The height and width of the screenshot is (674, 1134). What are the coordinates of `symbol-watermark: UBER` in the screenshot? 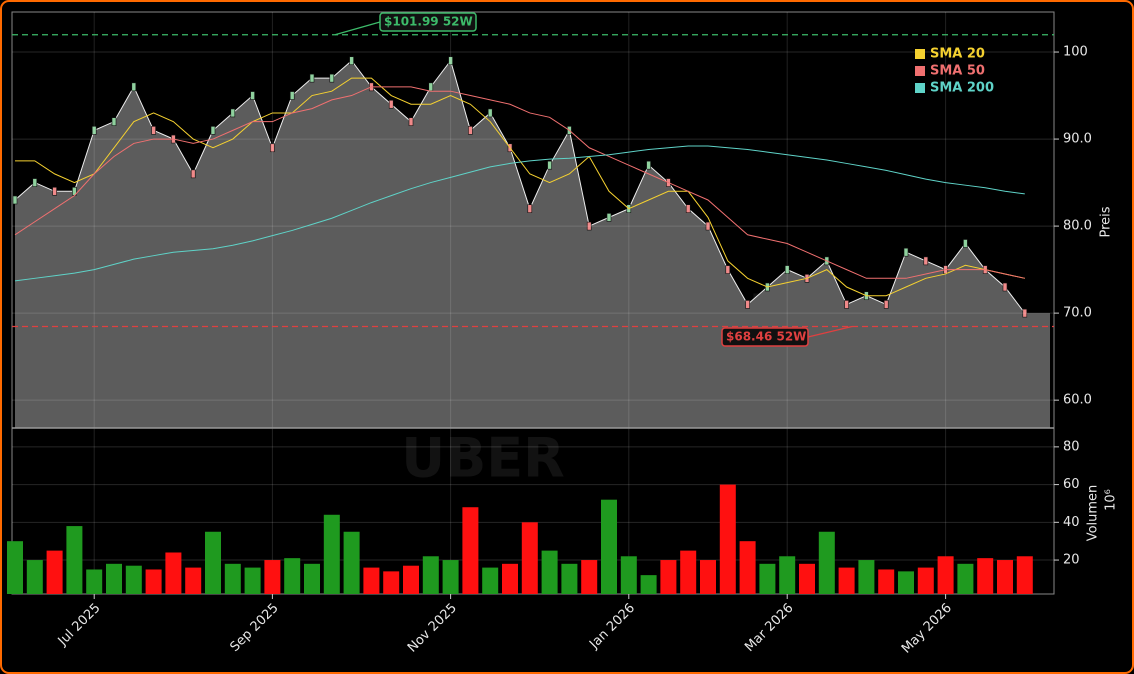 It's located at (482, 458).